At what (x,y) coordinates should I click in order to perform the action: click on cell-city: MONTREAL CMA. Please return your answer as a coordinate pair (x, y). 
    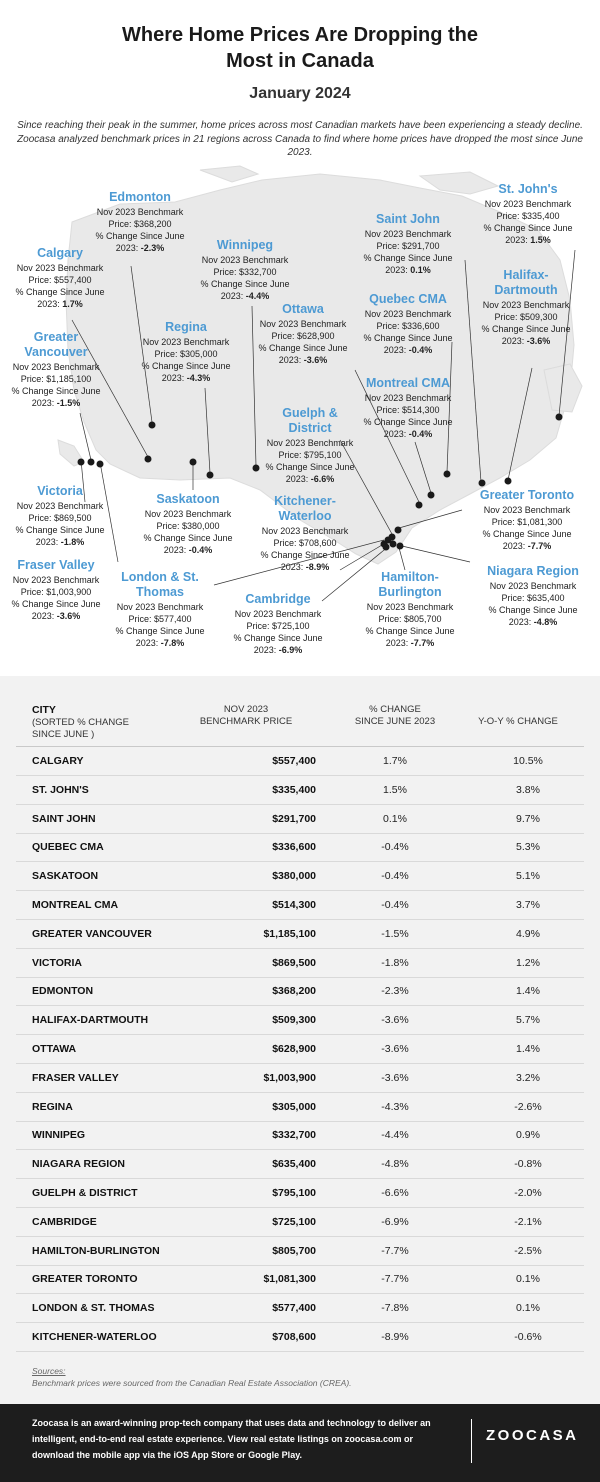
    Looking at the image, I should click on (75, 905).